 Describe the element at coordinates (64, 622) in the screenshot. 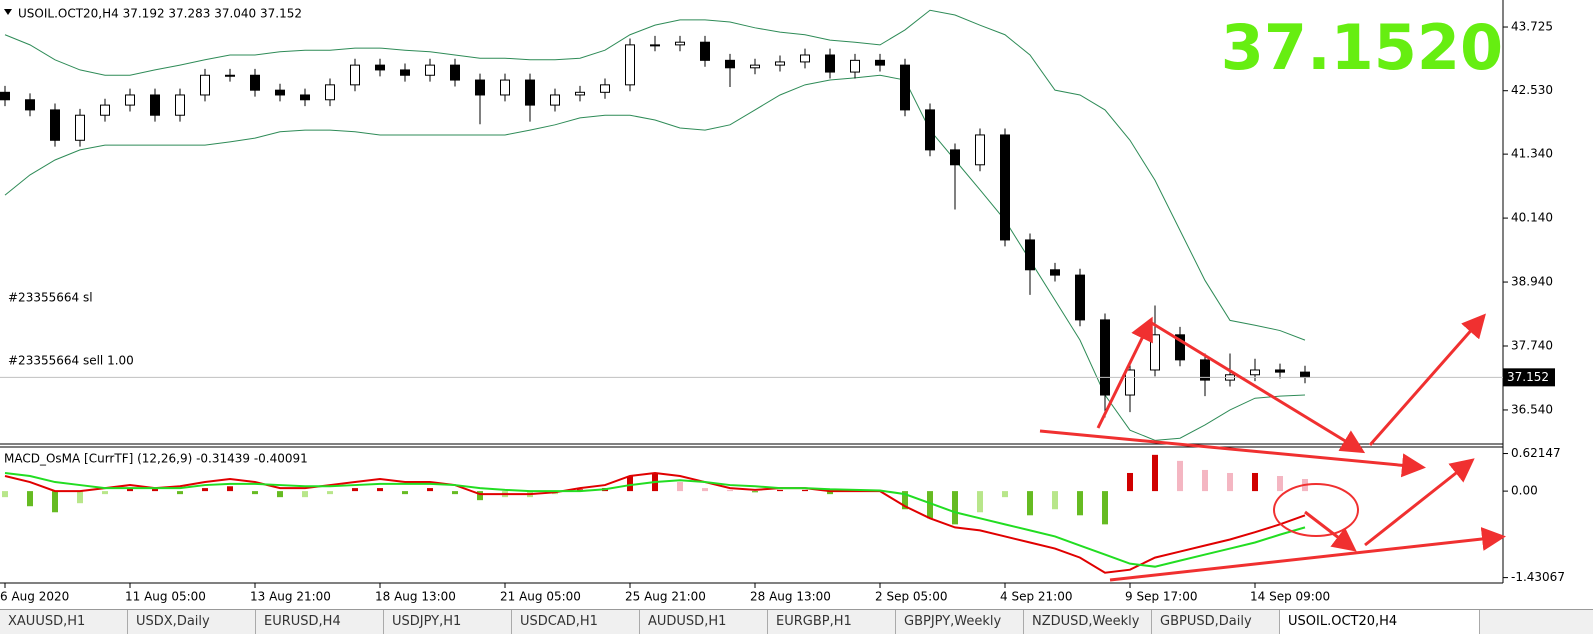

I see `symbol-tab: XAUUSD,H1` at that location.